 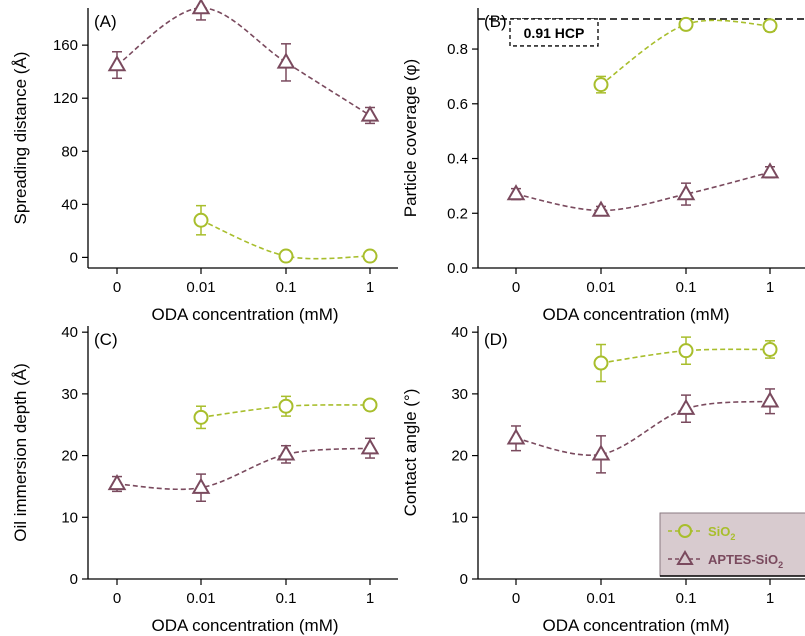 What do you see at coordinates (410, 138) in the screenshot?
I see `y-axis-label: Particle coverage (φ)` at bounding box center [410, 138].